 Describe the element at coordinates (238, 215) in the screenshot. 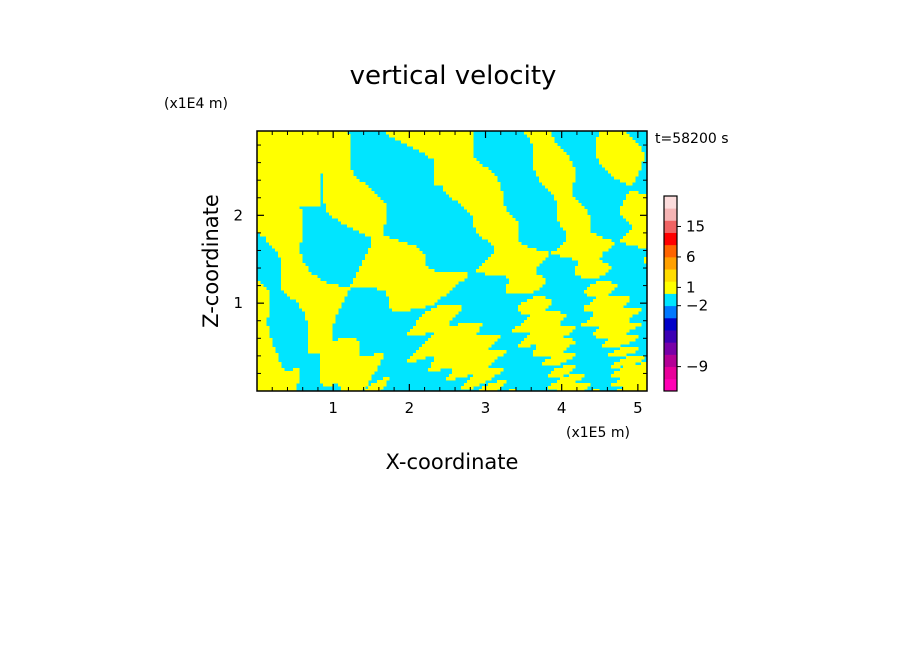

I see `y-tick-label: 2` at that location.